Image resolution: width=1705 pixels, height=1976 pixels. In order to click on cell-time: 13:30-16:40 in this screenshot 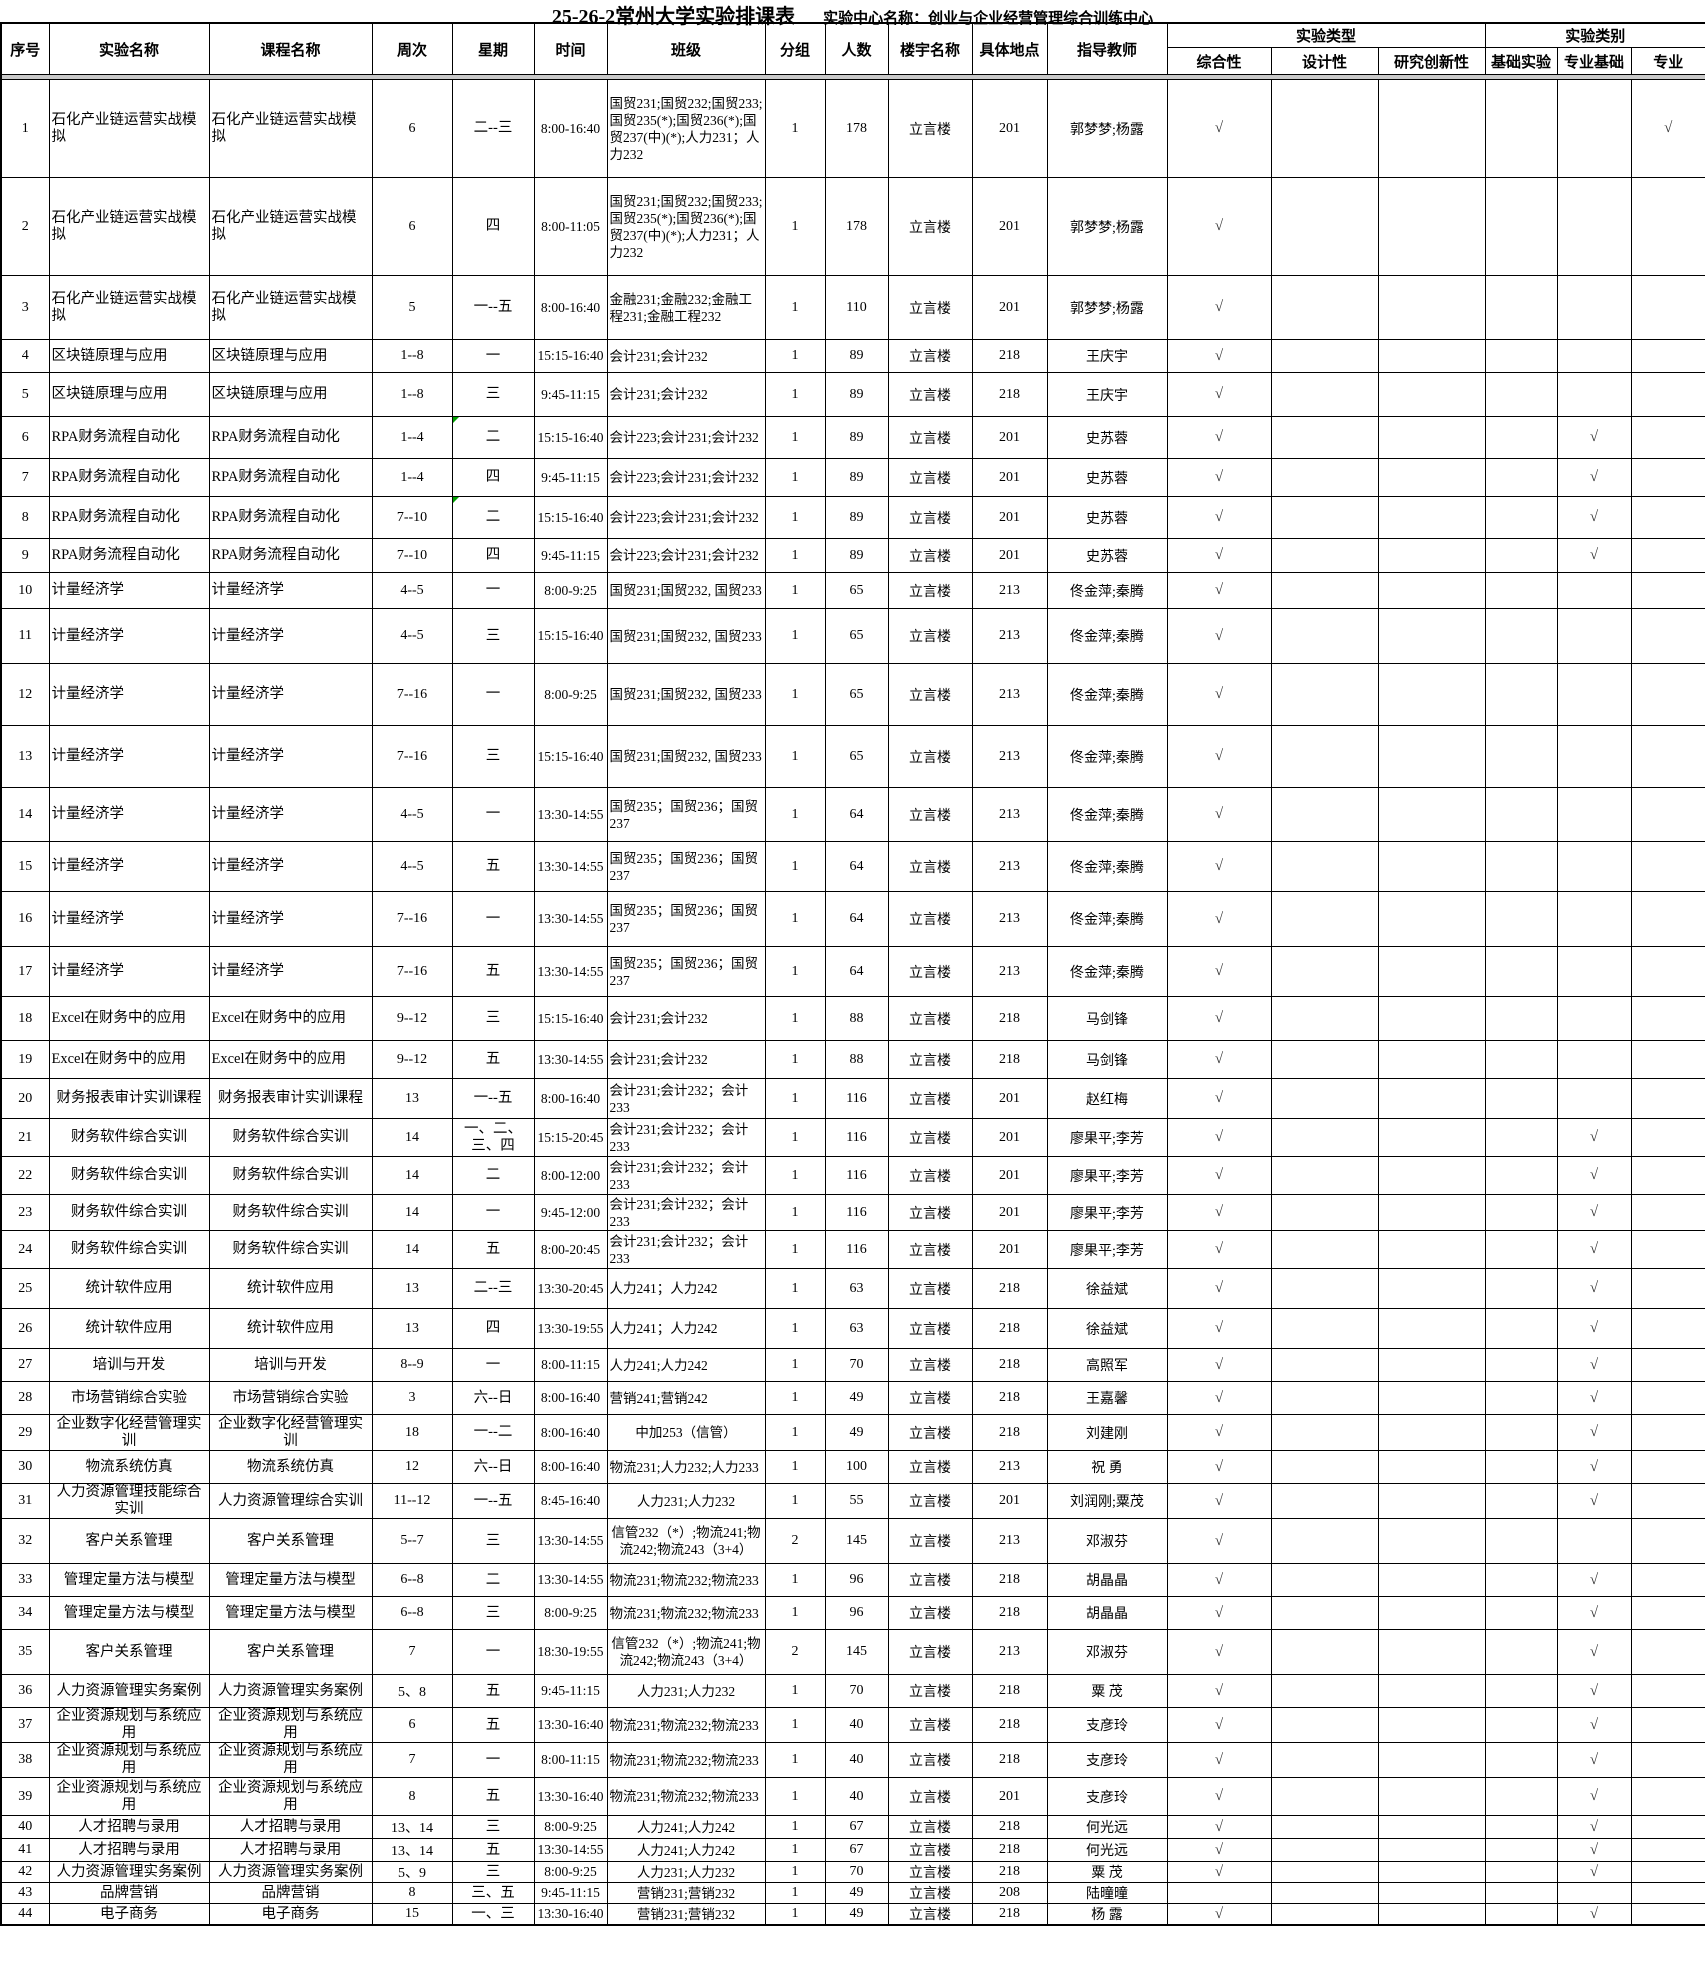, I will do `click(570, 1796)`.